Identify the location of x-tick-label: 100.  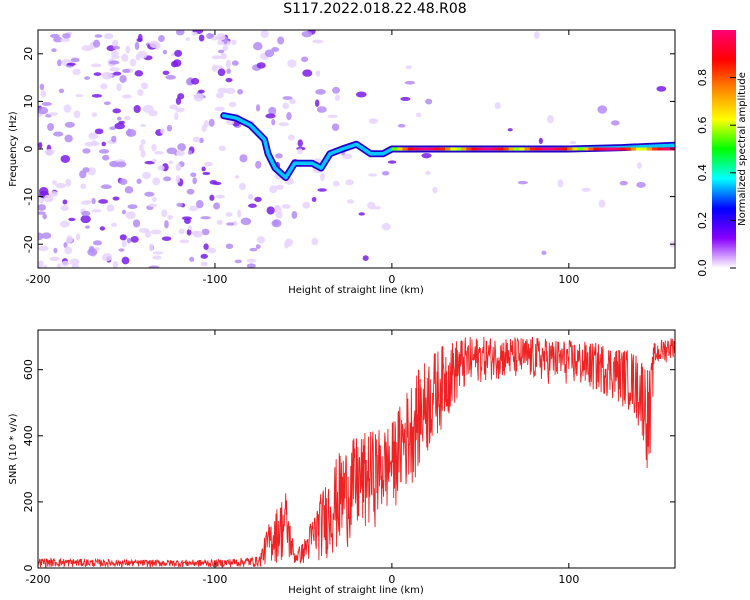
(568, 279).